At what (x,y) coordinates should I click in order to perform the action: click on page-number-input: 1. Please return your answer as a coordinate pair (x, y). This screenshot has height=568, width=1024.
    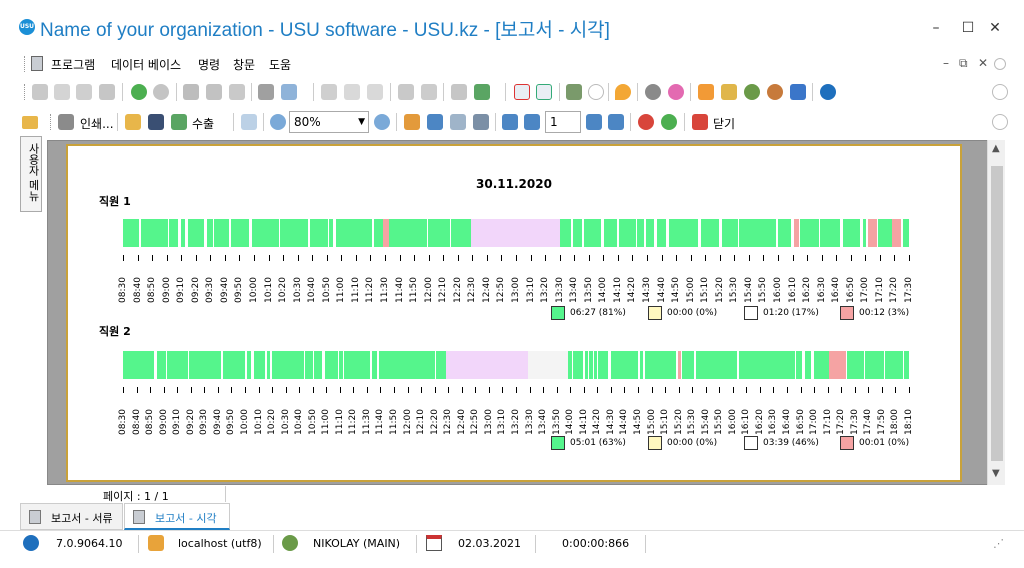
    Looking at the image, I should click on (563, 122).